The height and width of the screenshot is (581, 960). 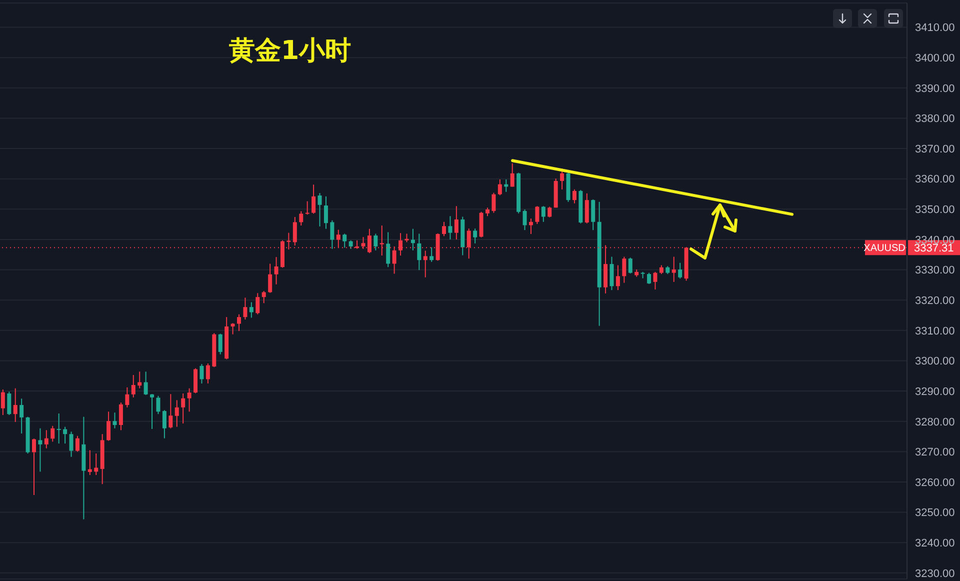 I want to click on text: 黄金1小时, so click(x=290, y=51).